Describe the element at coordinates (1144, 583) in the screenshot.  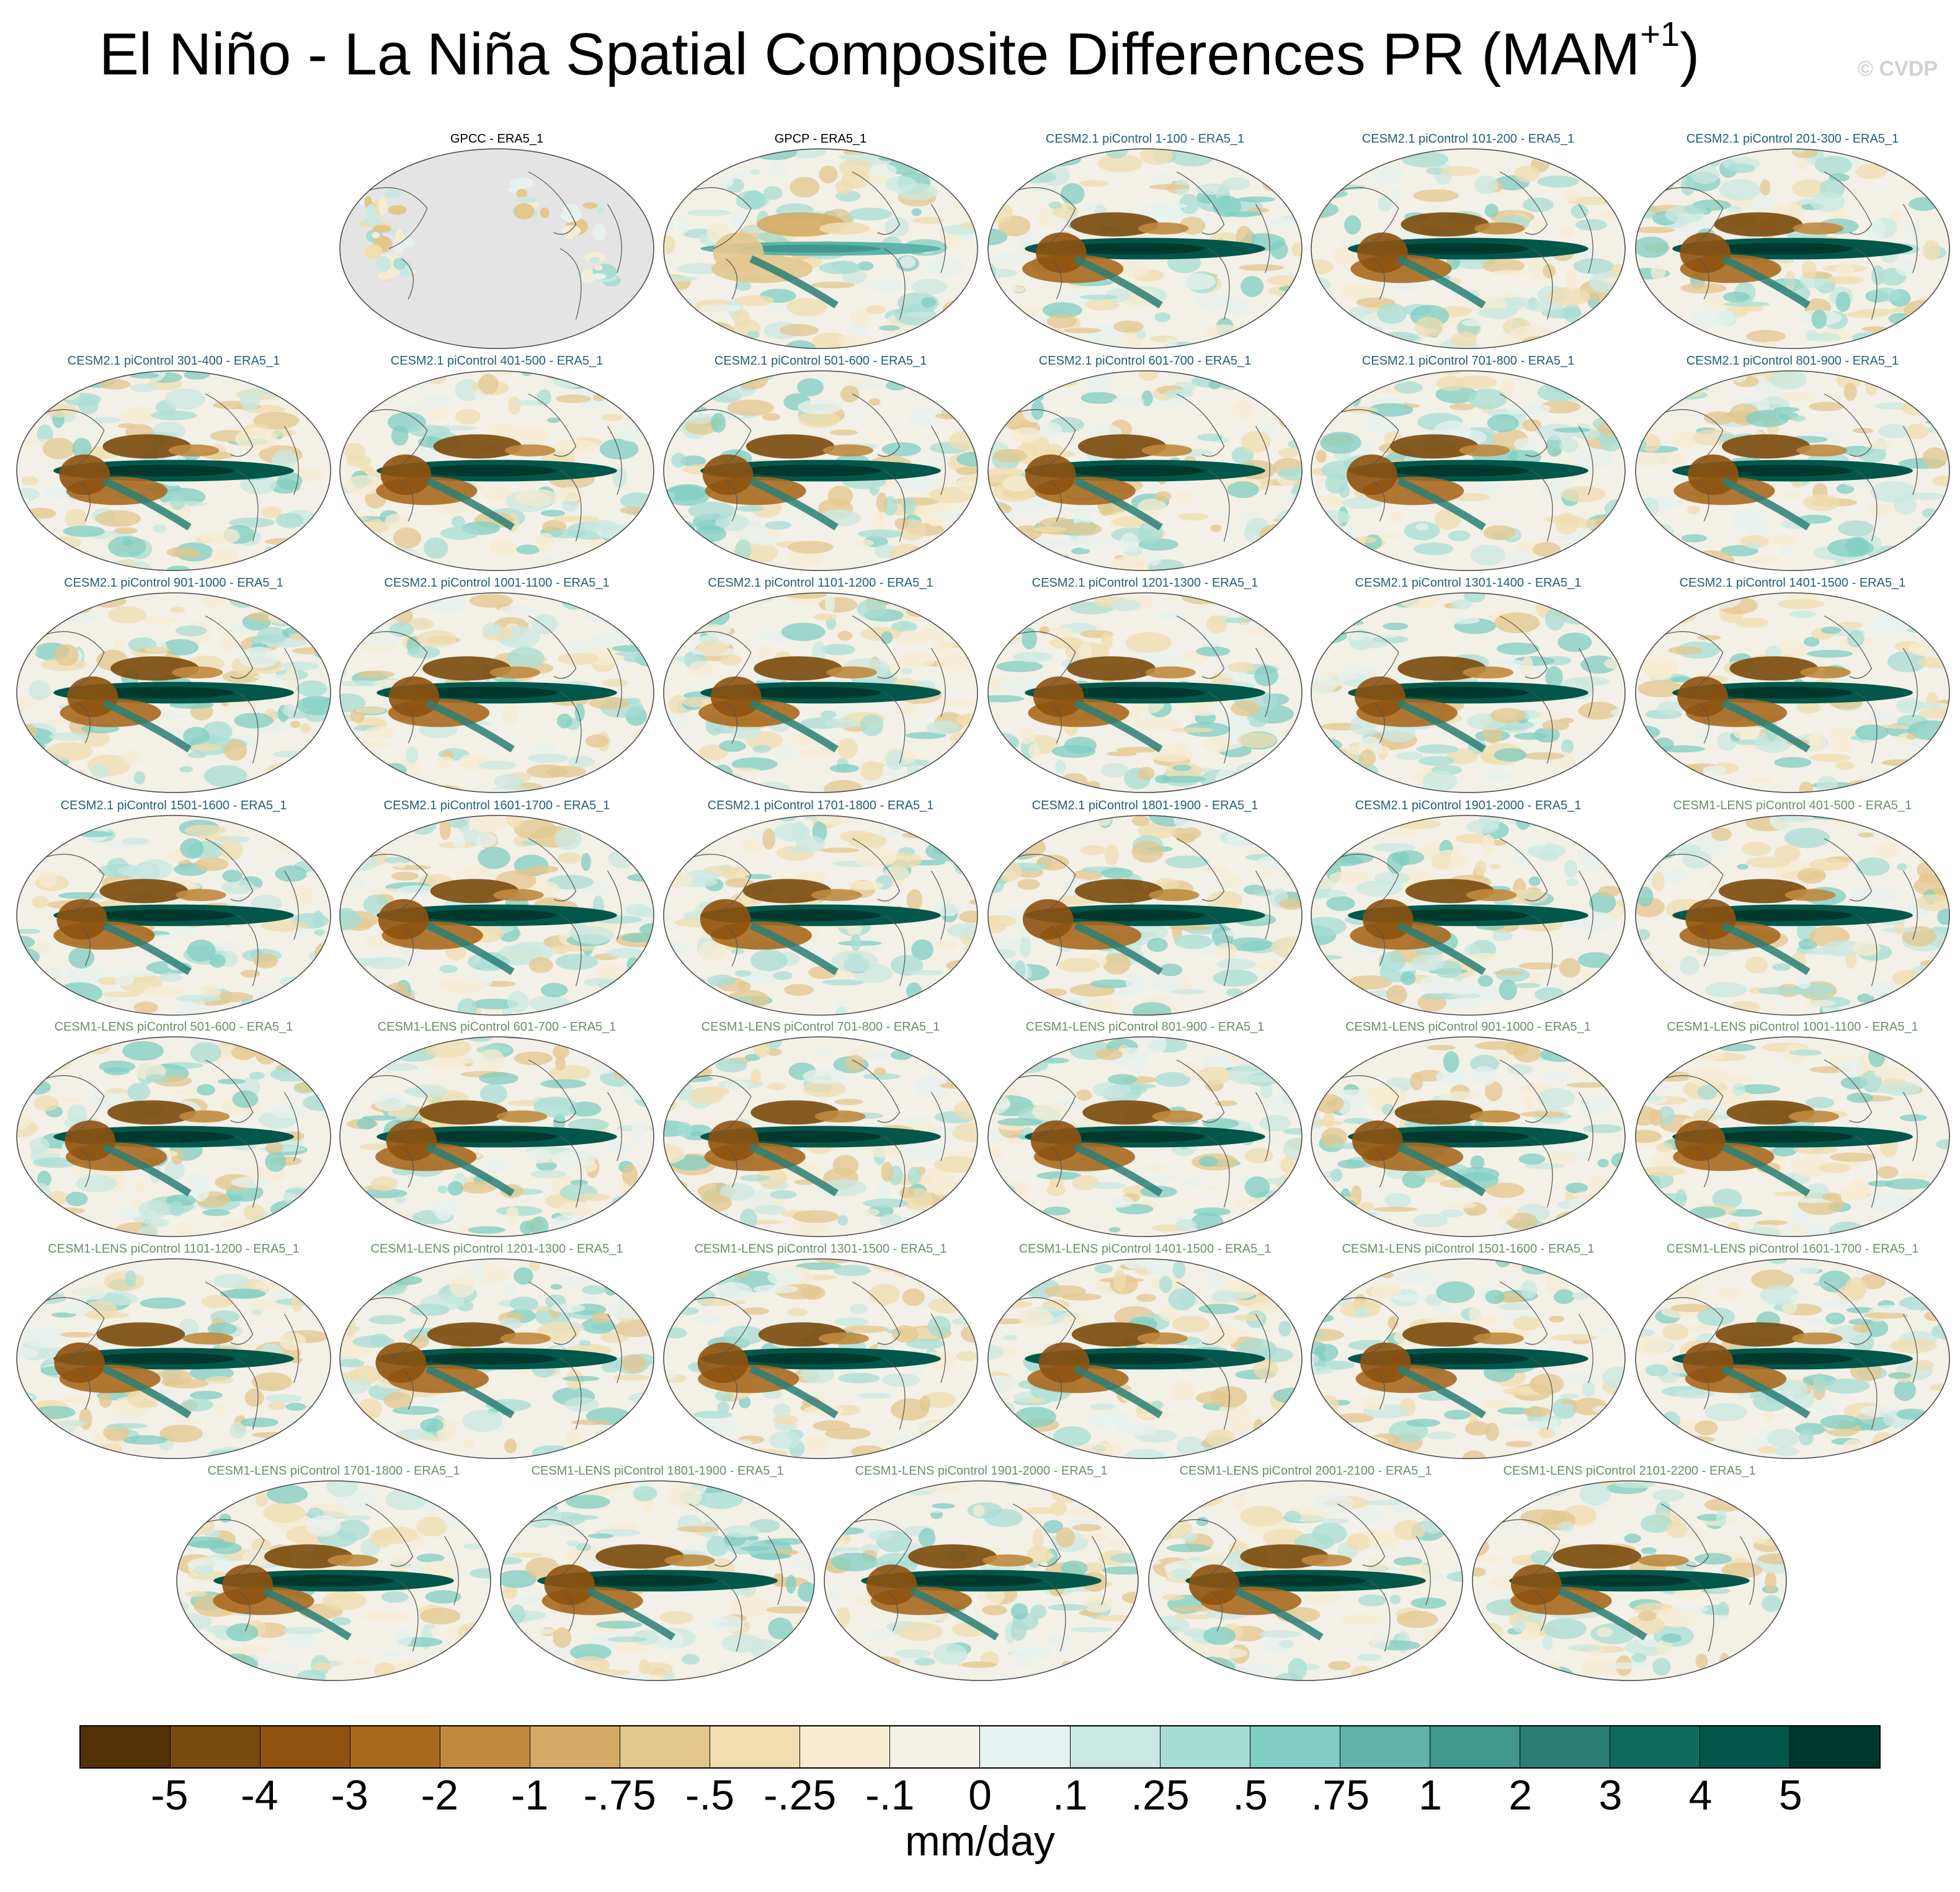
I see `panel-title: CESM2.1 piControl 1201-1300 - ERA5_1` at that location.